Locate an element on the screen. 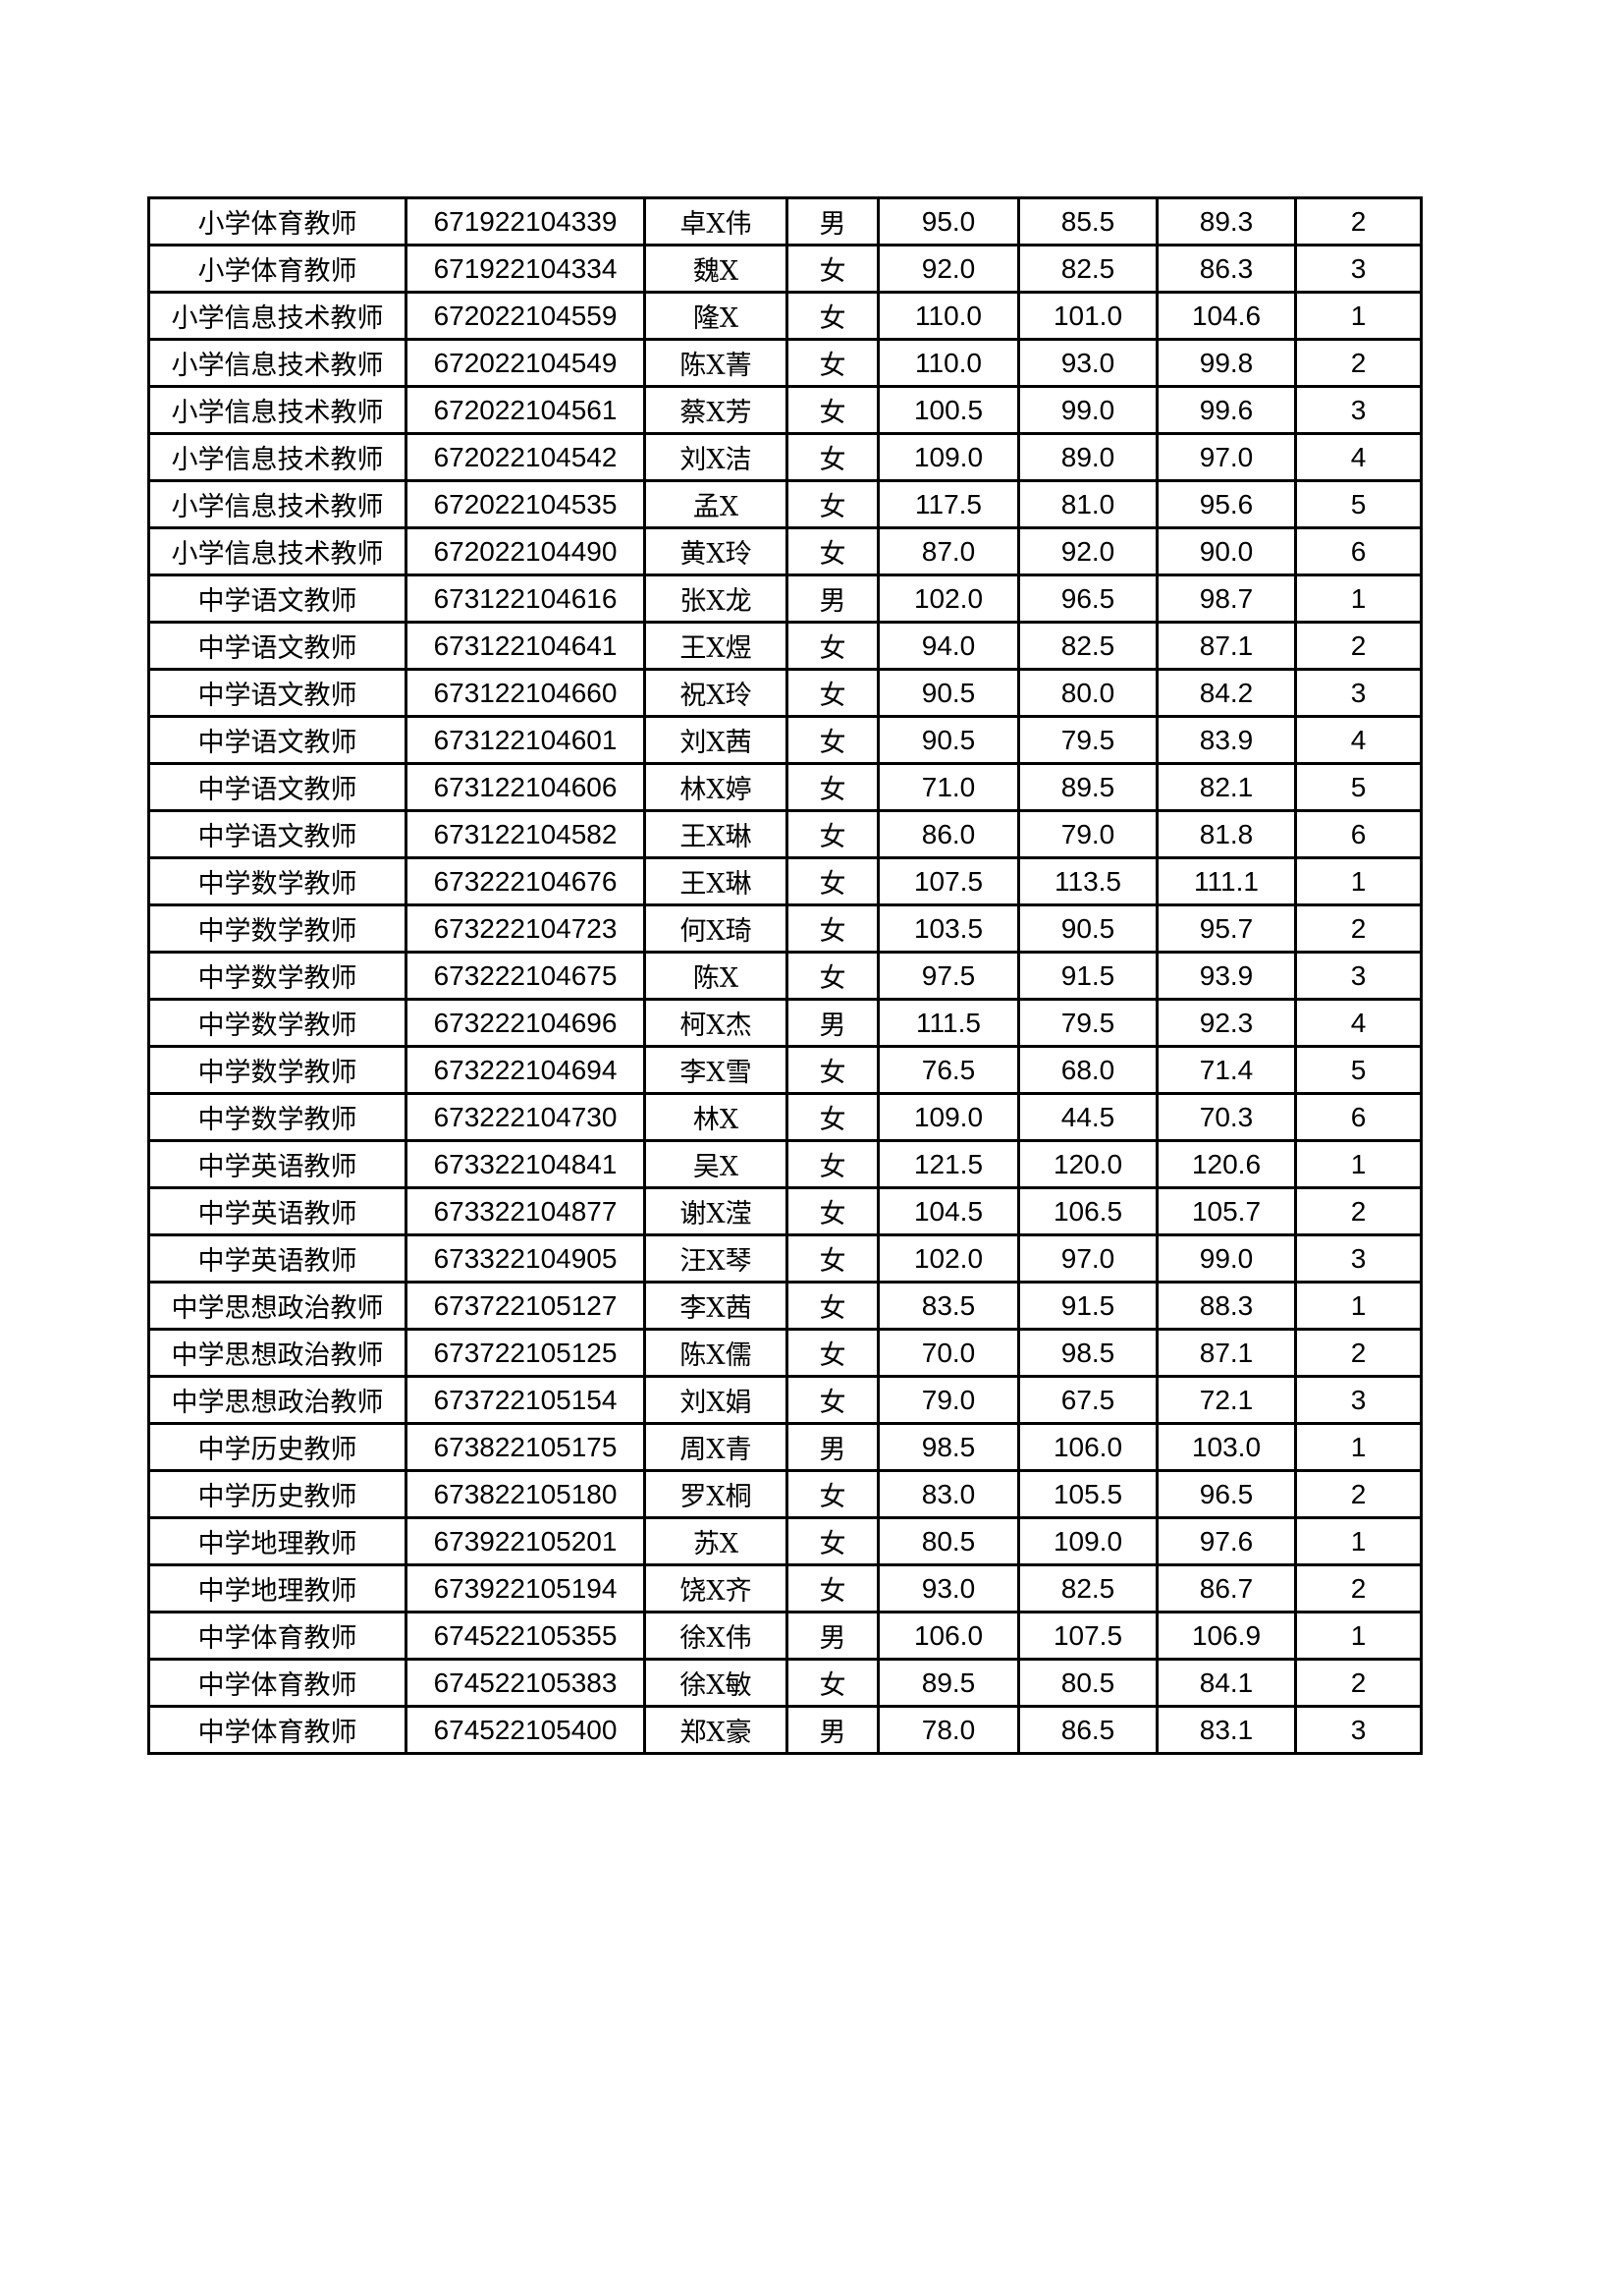 The height and width of the screenshot is (2296, 1623). total-score-cell: 98.7 is located at coordinates (1226, 599).